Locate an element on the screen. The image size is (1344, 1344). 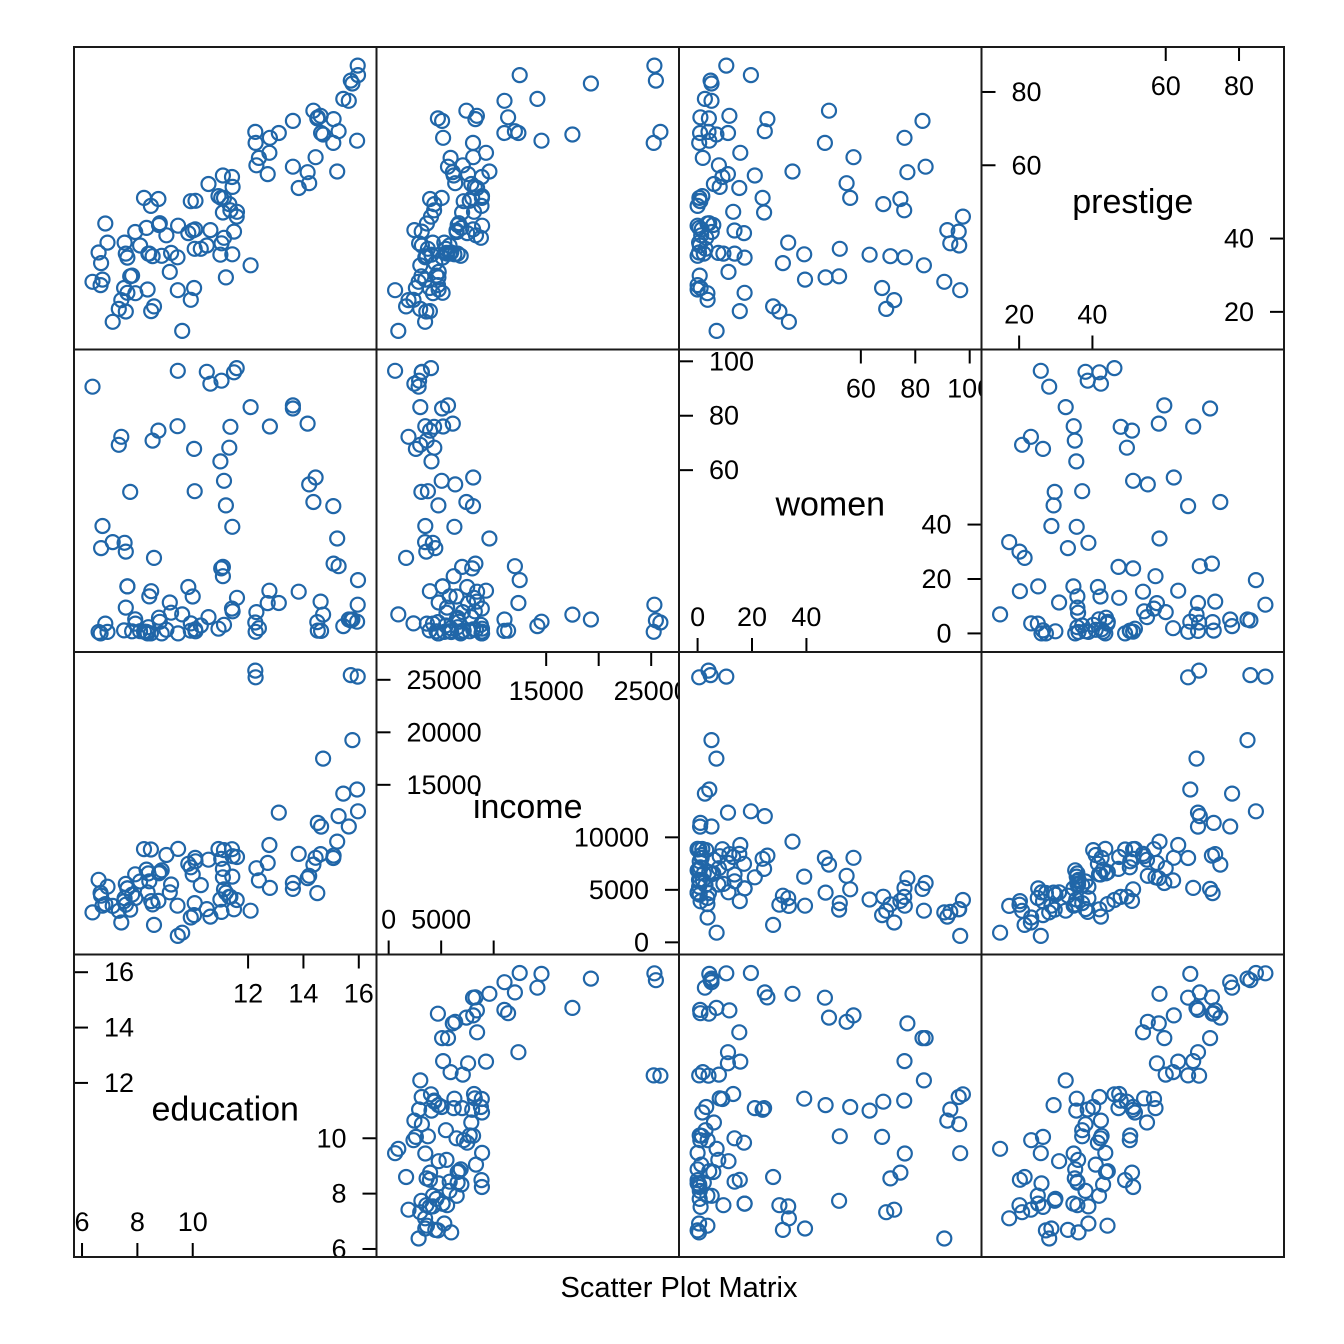
panel-women-vs-income is located at coordinates (830, 803).